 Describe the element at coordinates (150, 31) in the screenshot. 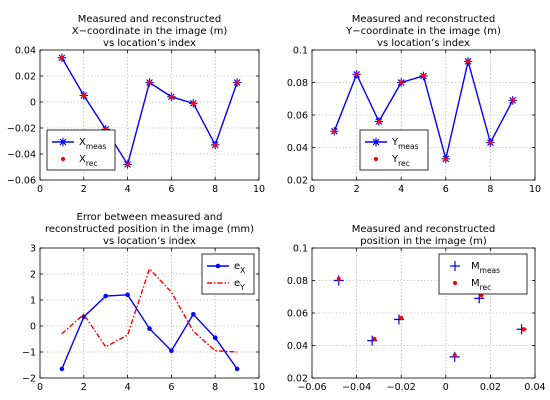

I see `chart-title-line: X−coordinate in the image (m)` at that location.